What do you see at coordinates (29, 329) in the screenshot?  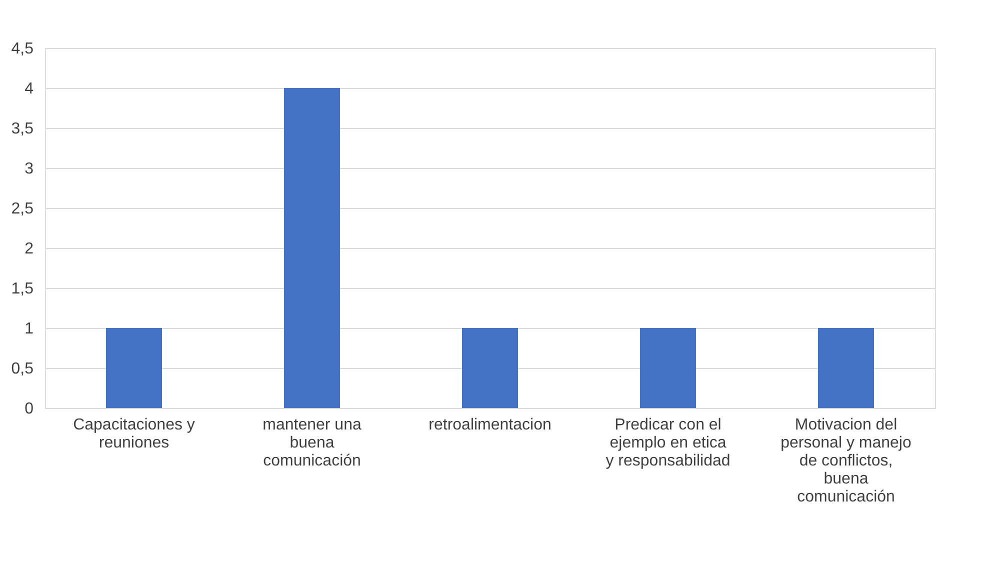 I see `y-tick-label: 1` at bounding box center [29, 329].